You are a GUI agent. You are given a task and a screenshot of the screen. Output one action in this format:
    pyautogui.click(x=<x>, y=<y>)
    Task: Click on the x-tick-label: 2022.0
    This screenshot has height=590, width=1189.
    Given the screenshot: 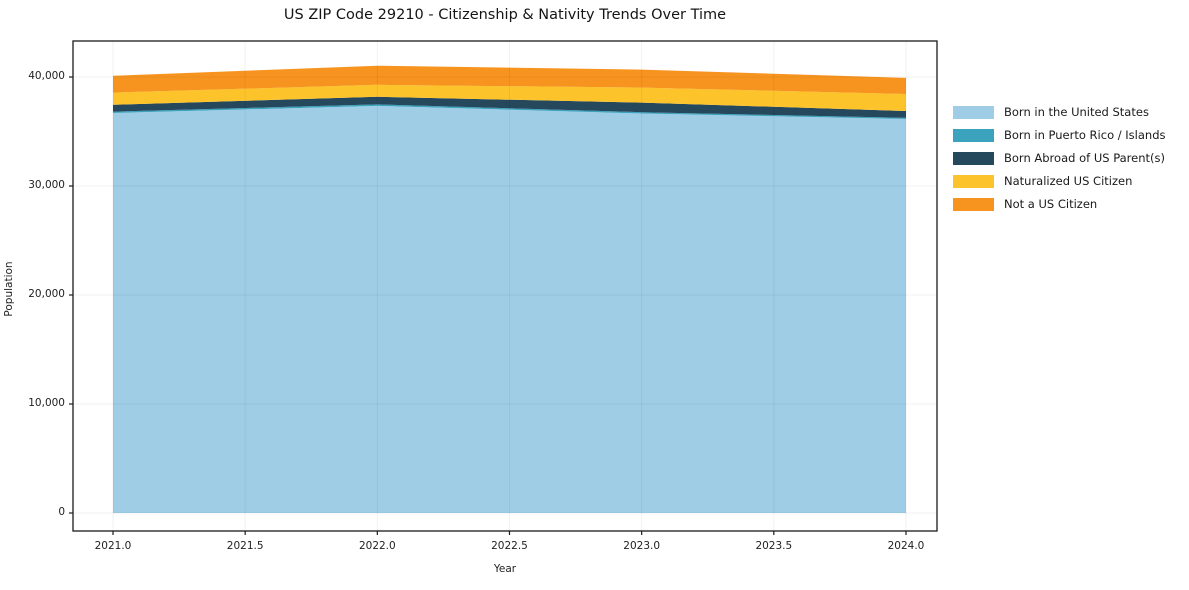 What is the action you would take?
    pyautogui.click(x=377, y=546)
    